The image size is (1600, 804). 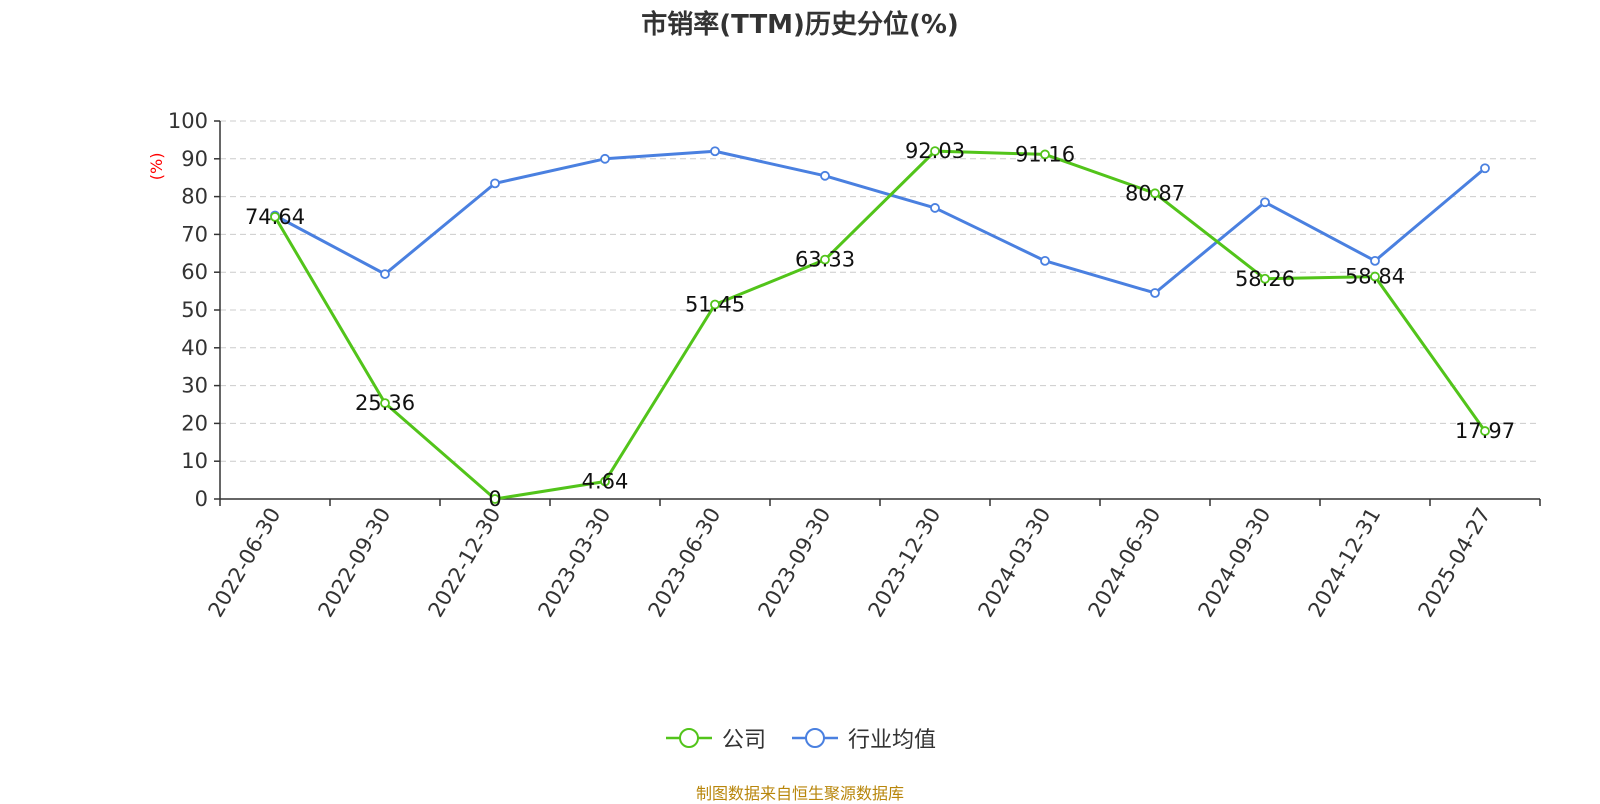 What do you see at coordinates (194, 461) in the screenshot?
I see `y-tick-label: 10` at bounding box center [194, 461].